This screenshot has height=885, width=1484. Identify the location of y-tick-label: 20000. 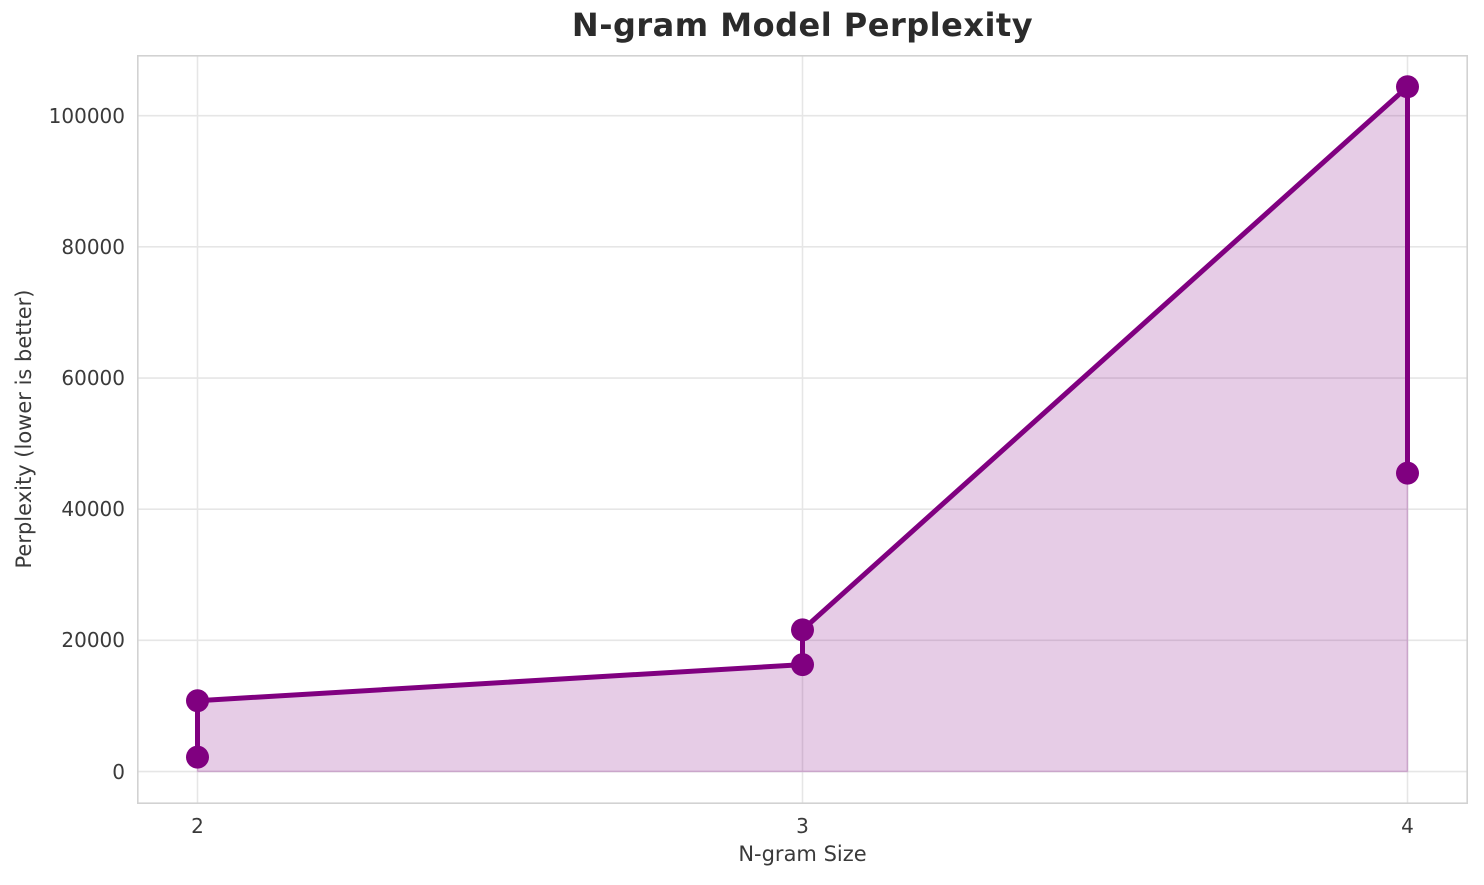
(93, 640).